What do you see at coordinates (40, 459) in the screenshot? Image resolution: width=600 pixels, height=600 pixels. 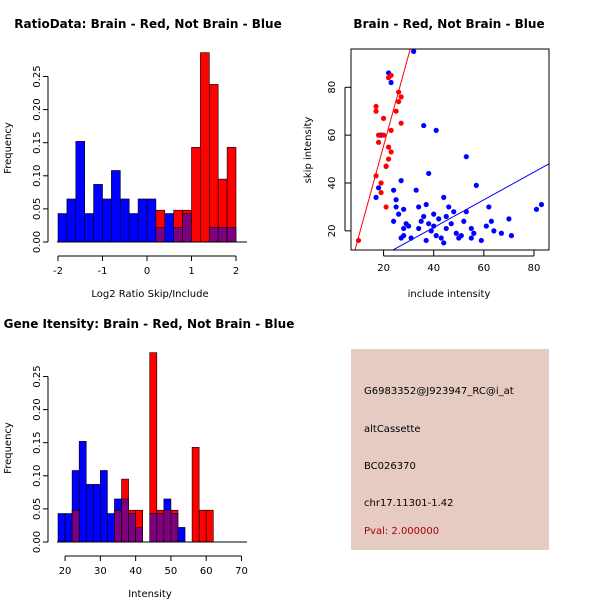 I see `intensity-y-axis: 0.00 0.05 0.10 0.15 0.20 0.25` at bounding box center [40, 459].